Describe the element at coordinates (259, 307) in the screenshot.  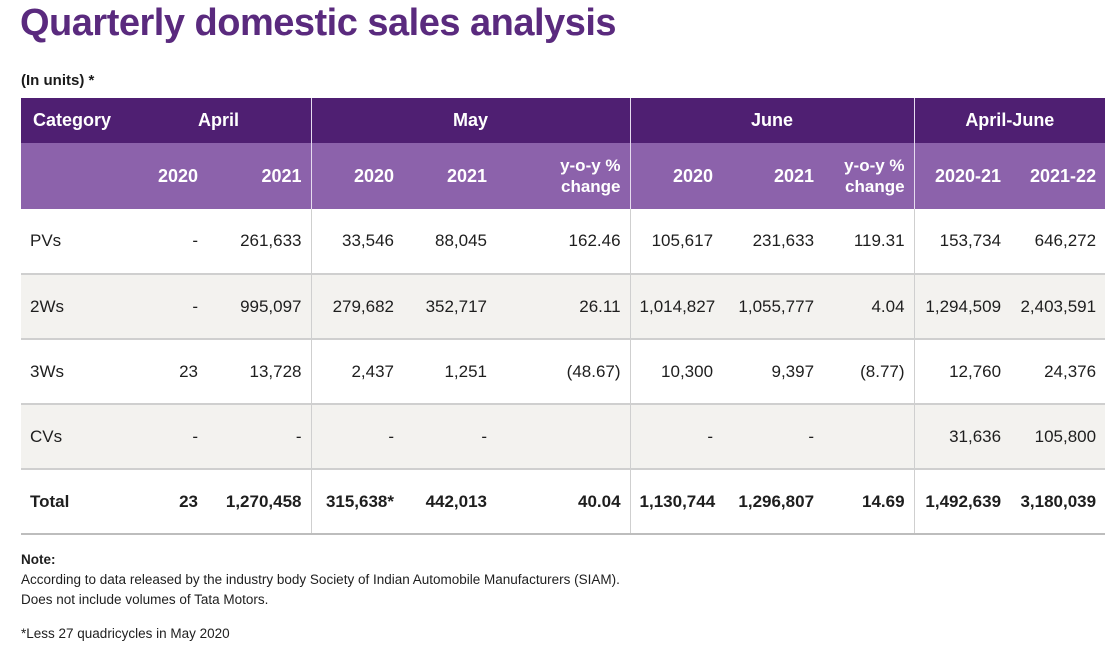
I see `table-cell: 995,097` at that location.